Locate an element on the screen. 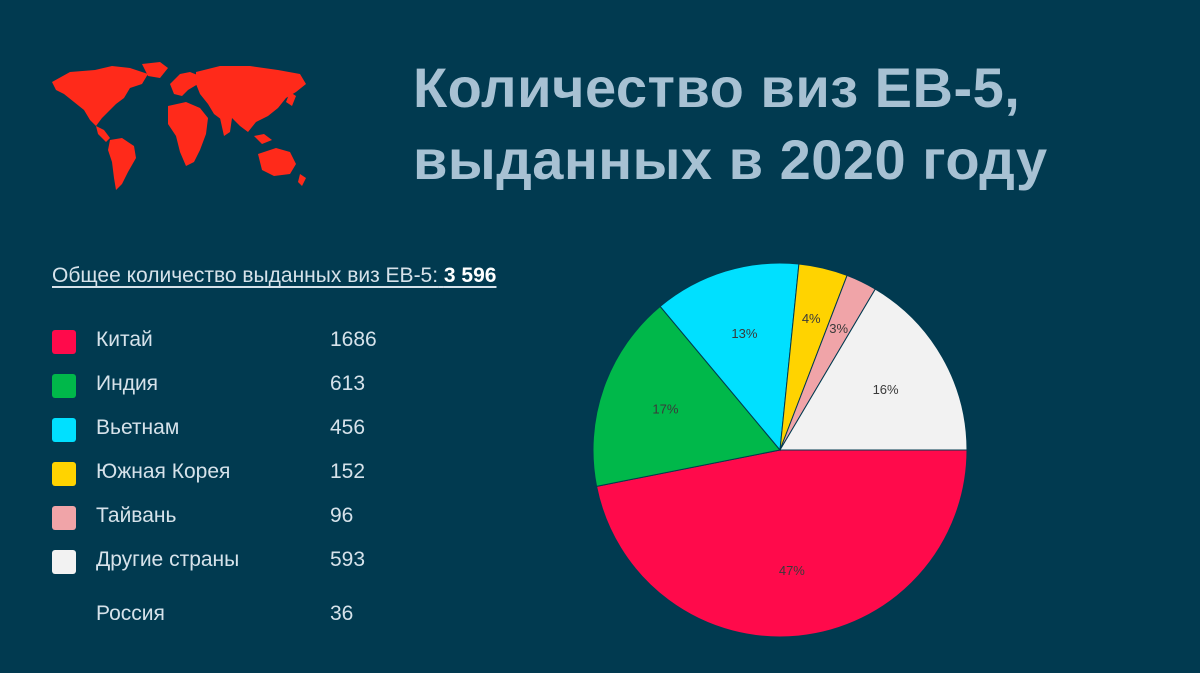  legend-label: Тайвань is located at coordinates (136, 515).